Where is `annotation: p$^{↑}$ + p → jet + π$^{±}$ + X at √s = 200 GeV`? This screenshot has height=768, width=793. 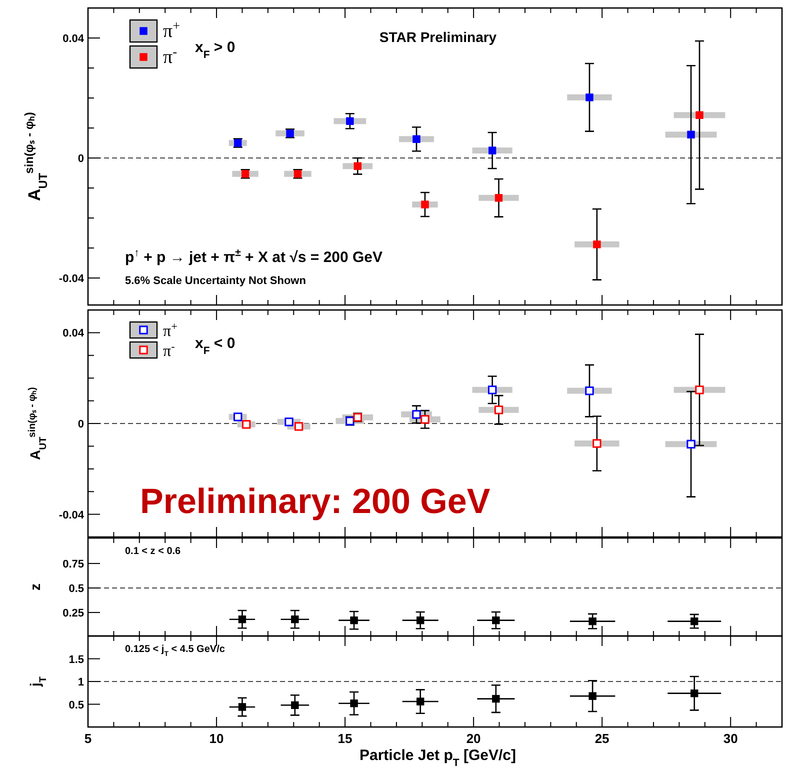
annotation: p$^{↑}$ + p → jet + π$^{±}$ + X at √s = 200 GeV is located at coordinates (254, 256).